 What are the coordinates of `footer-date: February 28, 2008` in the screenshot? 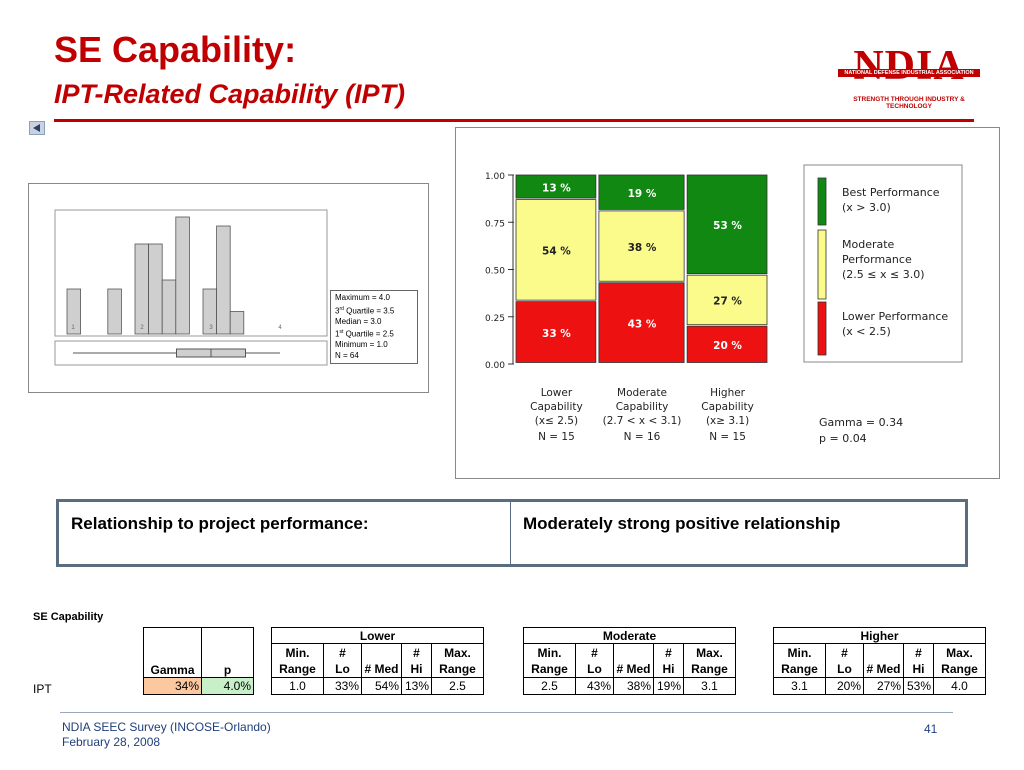 It's located at (111, 742).